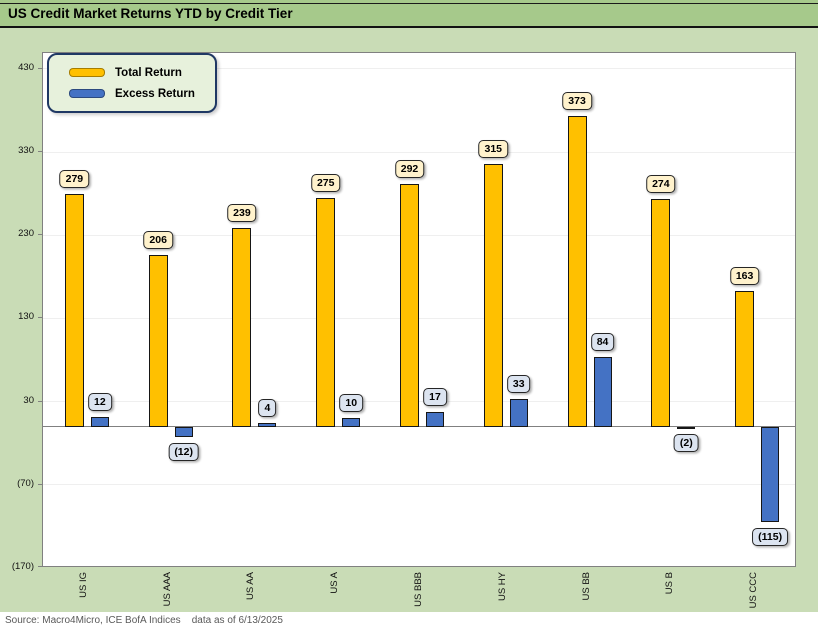 This screenshot has width=818, height=631. What do you see at coordinates (745, 358) in the screenshot?
I see `bar-total-return-us-ccc` at bounding box center [745, 358].